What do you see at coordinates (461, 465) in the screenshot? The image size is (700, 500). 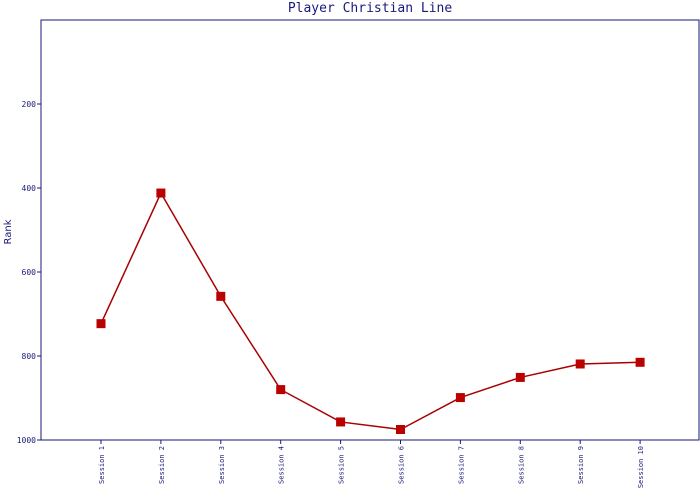 I see `x-tick-label: Session 7` at bounding box center [461, 465].